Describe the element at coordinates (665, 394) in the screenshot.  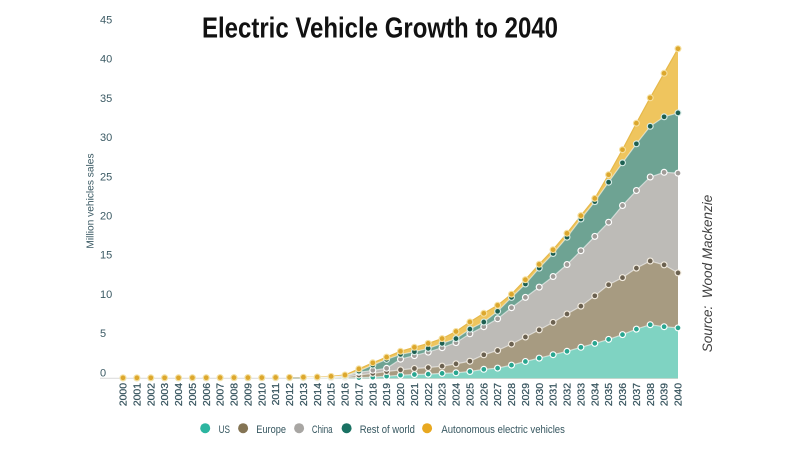
I see `svg-text: 2039` at that location.